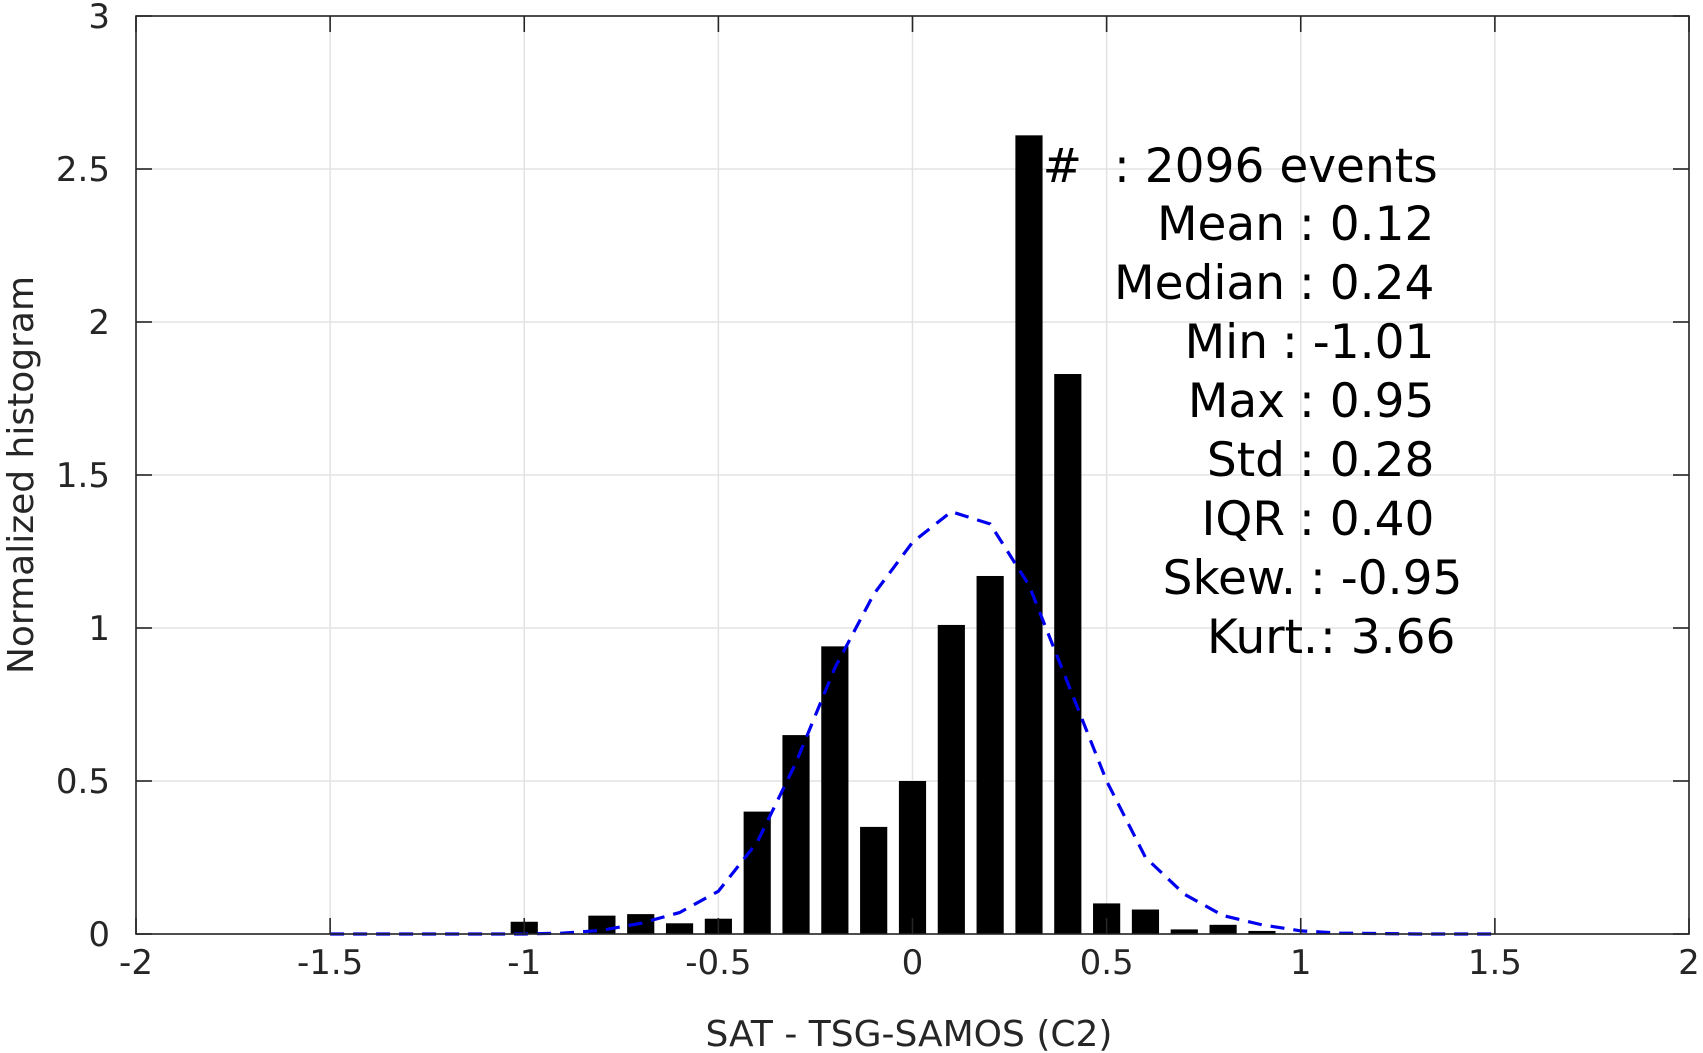 The image size is (1703, 1053). What do you see at coordinates (1107, 963) in the screenshot?
I see `x-tick-label: 0.5` at bounding box center [1107, 963].